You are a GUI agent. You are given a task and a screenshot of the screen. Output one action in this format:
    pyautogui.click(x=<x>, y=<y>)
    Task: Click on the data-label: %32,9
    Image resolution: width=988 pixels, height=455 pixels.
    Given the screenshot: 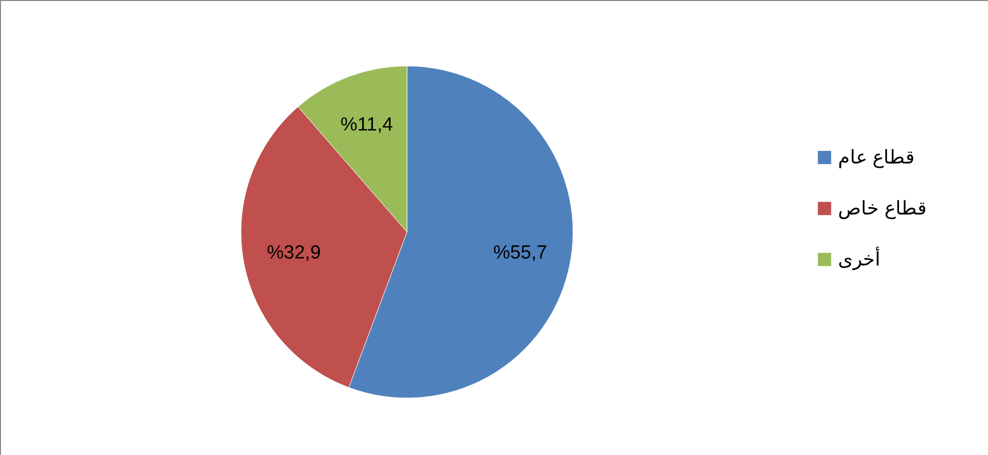 What is the action you would take?
    pyautogui.click(x=293, y=253)
    